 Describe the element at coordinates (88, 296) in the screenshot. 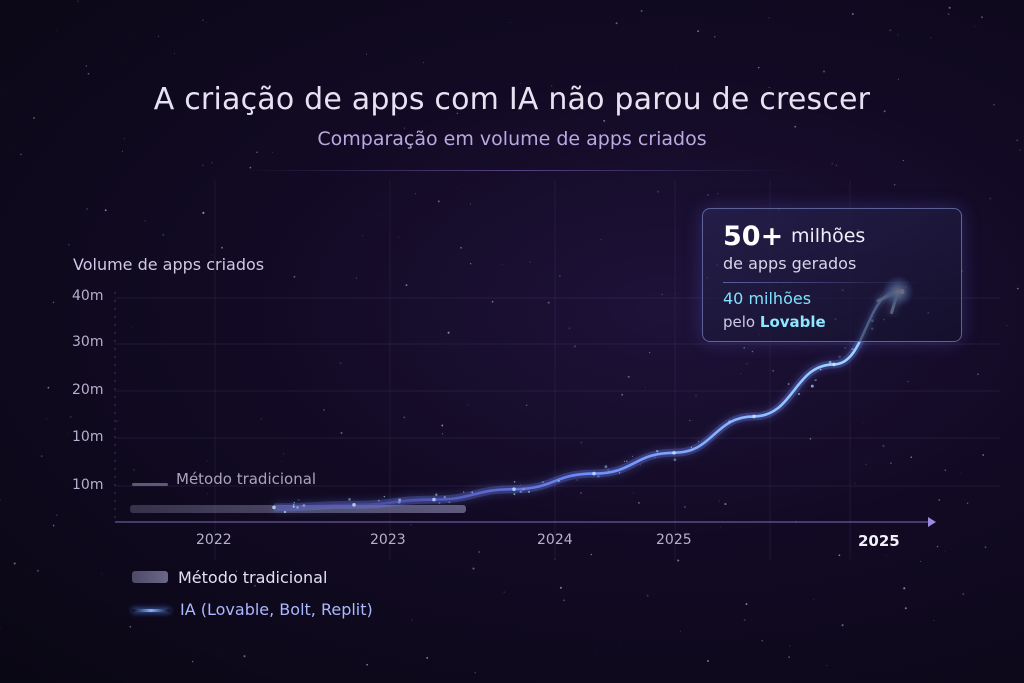

I see `y-tick-label: 40m` at that location.